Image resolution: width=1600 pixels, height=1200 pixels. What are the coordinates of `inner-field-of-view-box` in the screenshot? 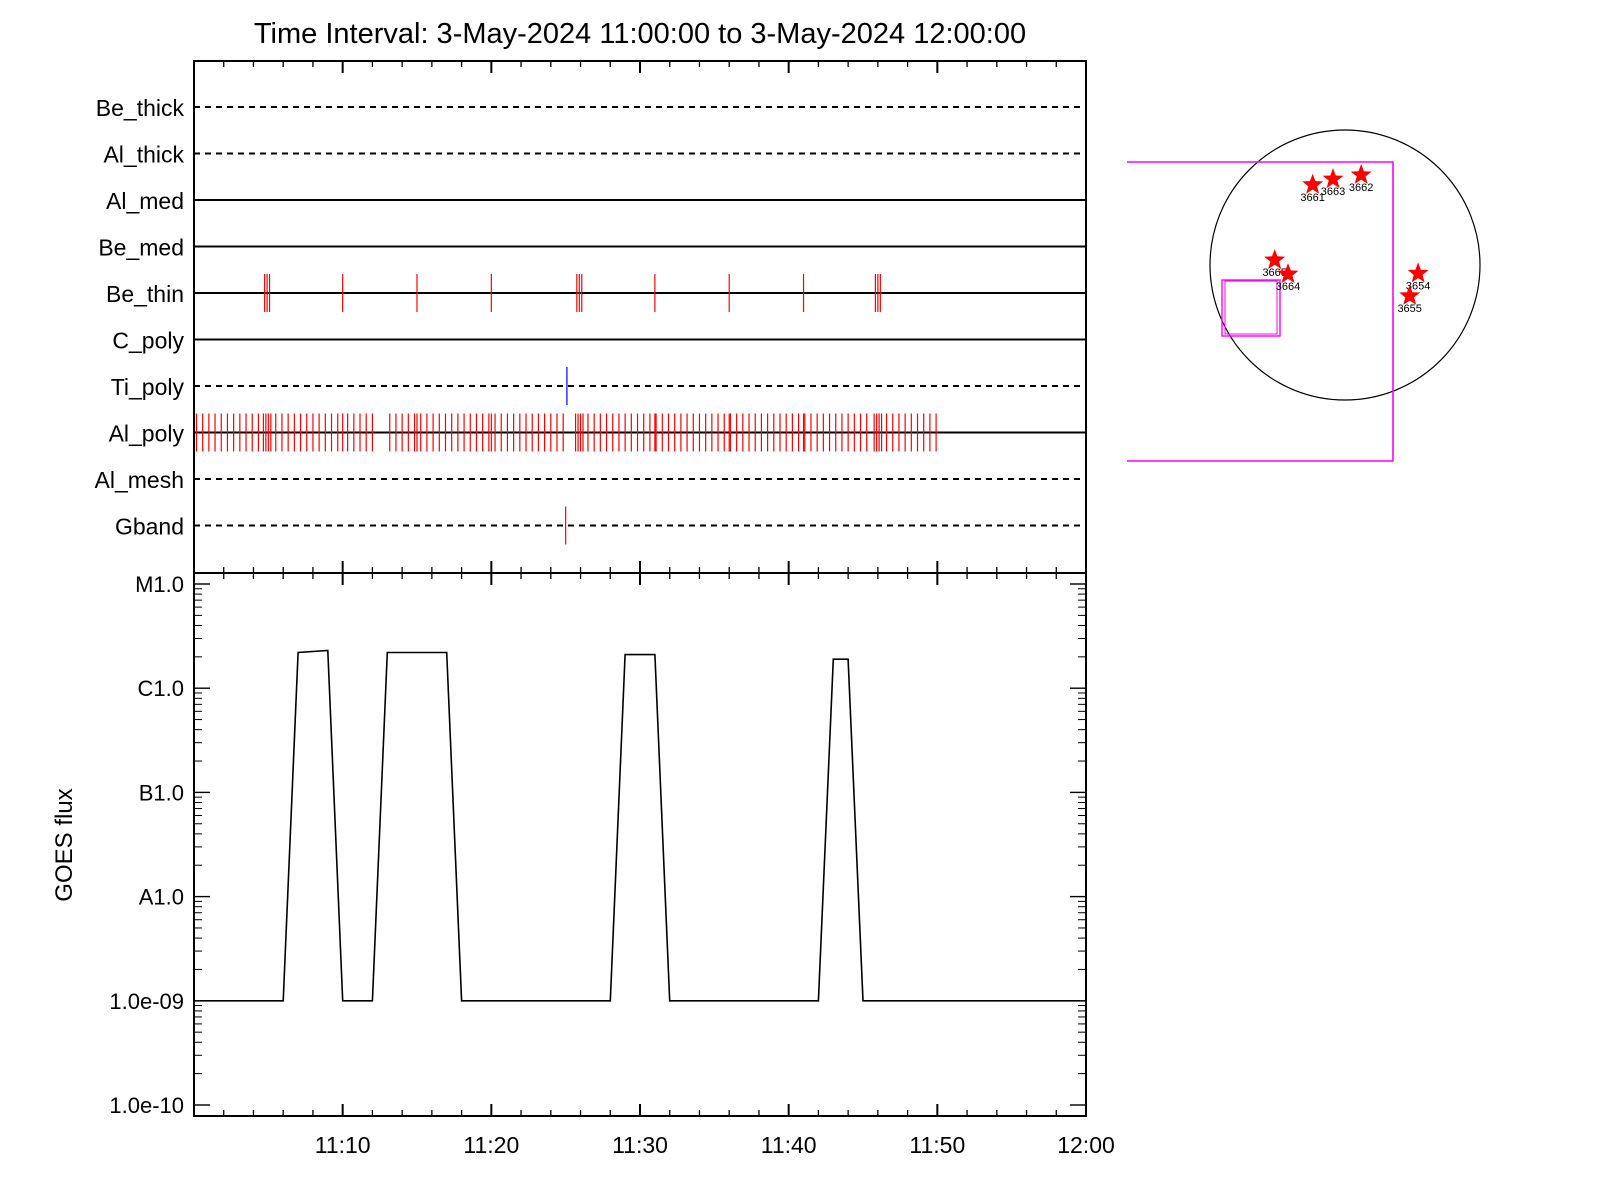 It's located at (1251, 308).